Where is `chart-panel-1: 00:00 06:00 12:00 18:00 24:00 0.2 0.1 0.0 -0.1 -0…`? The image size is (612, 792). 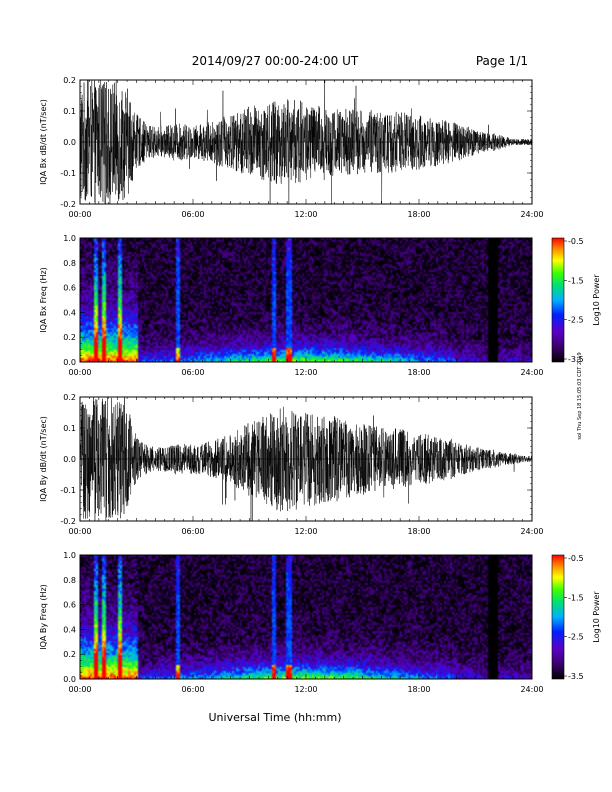
chart-panel-1: 00:00 06:00 12:00 18:00 24:00 0.2 0.1 0.0 -0.1 -0… is located at coordinates (291, 147).